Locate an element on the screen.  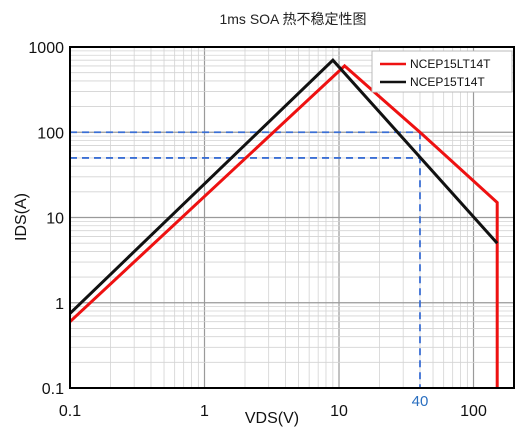
legend: NCEP15LT14T NCEP15T14T is located at coordinates (442, 71).